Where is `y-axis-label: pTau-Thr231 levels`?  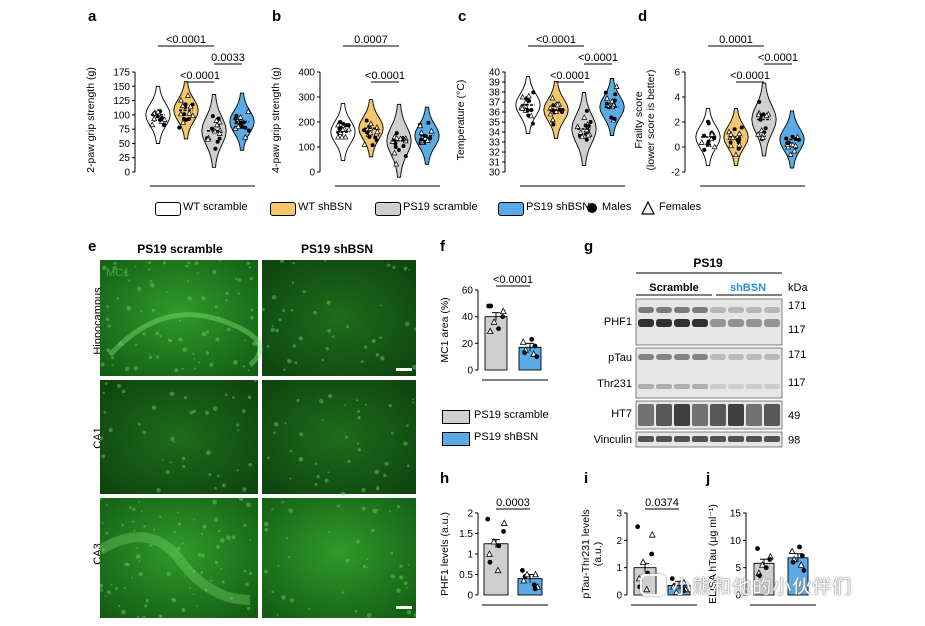 y-axis-label: pTau-Thr231 levels is located at coordinates (586, 553).